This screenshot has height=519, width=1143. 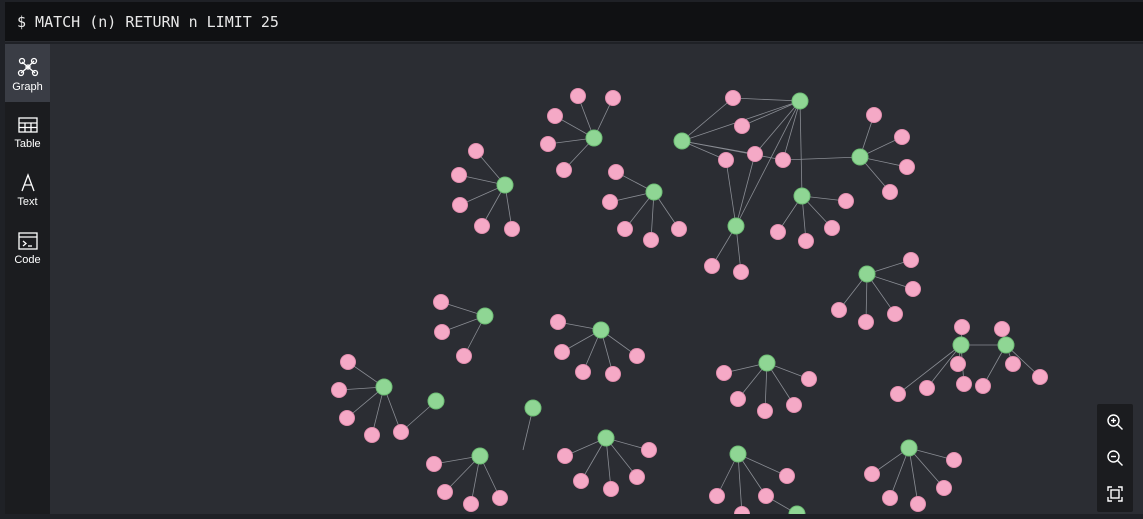 What do you see at coordinates (27, 73) in the screenshot?
I see `sidebar-item-graph: Graph` at bounding box center [27, 73].